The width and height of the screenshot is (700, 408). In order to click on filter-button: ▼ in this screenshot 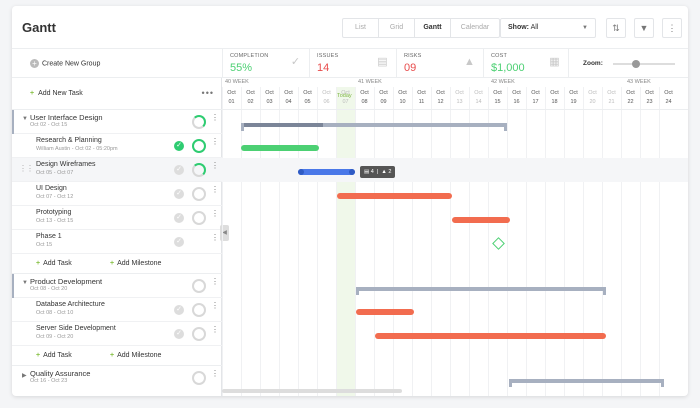, I will do `click(644, 28)`.